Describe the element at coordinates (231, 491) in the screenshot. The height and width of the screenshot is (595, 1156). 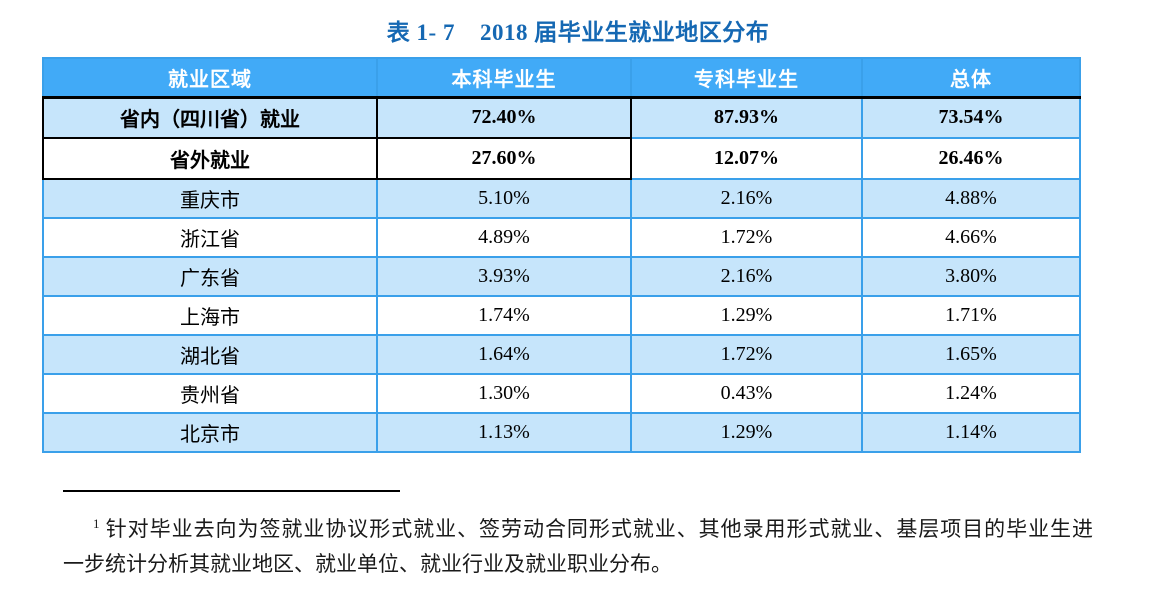
I see `footnote-separator-rule` at that location.